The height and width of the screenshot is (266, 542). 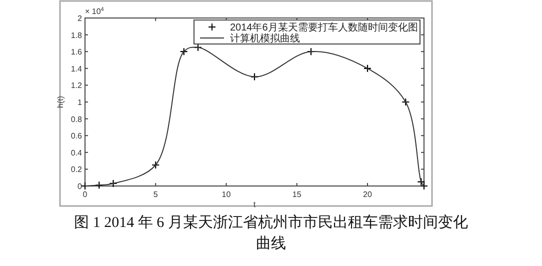 I want to click on y-tick-label: 0.6, so click(x=76, y=136).